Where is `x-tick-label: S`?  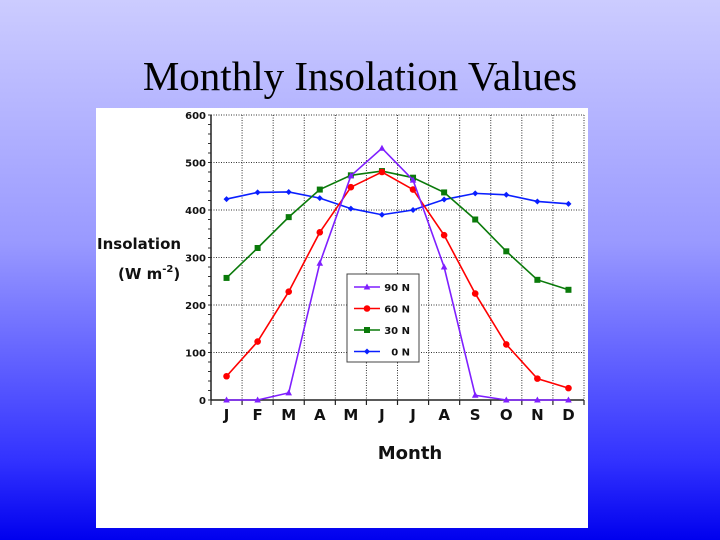
x-tick-label: S is located at coordinates (475, 415).